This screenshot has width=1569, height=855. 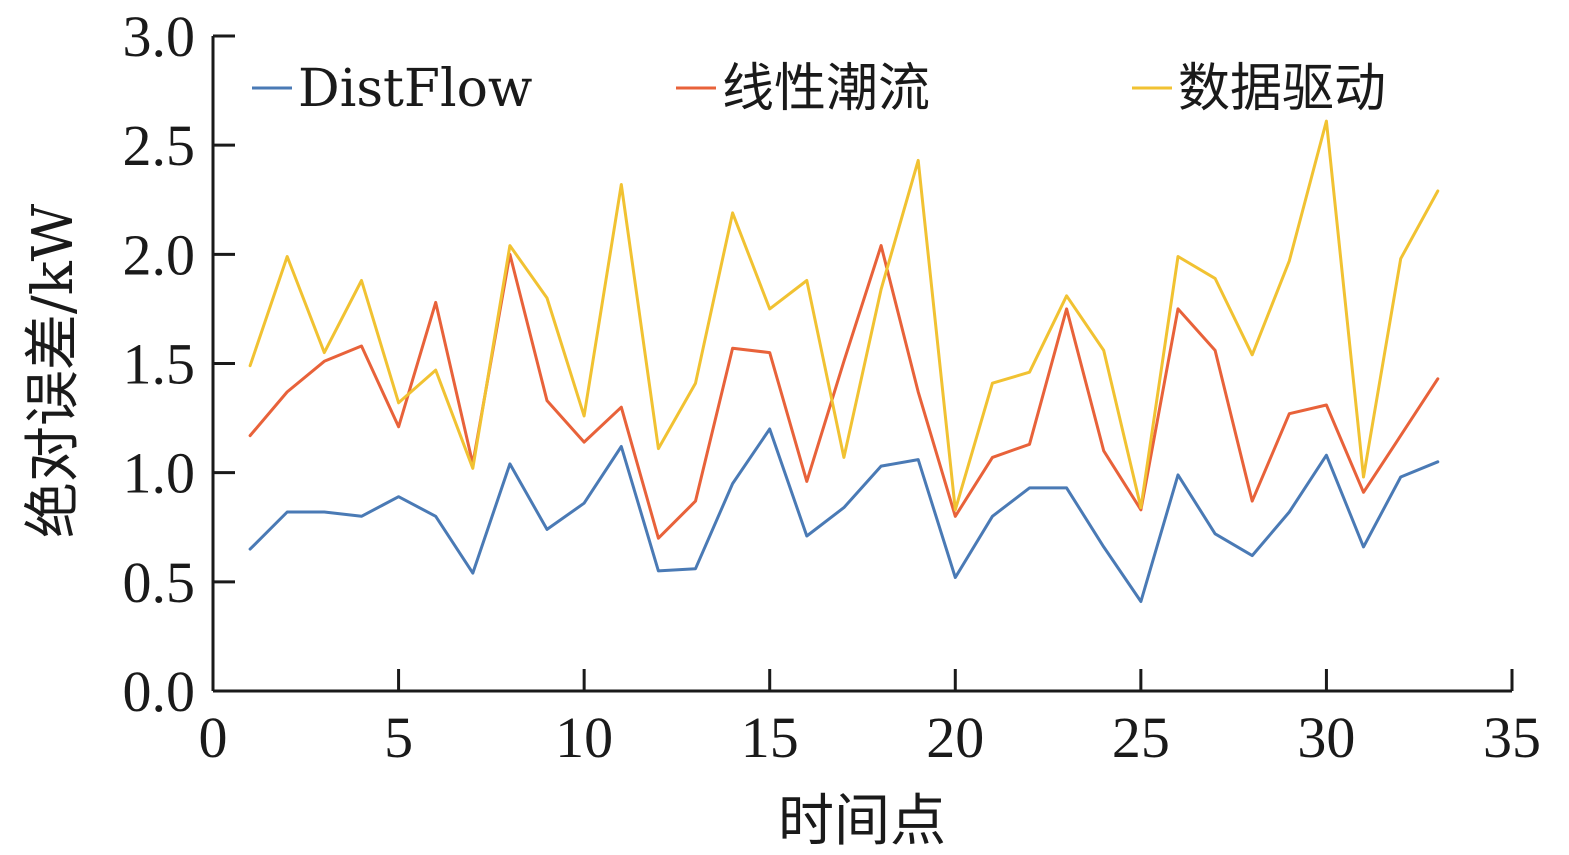 I want to click on legend: DistFlow 线性潮流 数据驱动, so click(x=819, y=89).